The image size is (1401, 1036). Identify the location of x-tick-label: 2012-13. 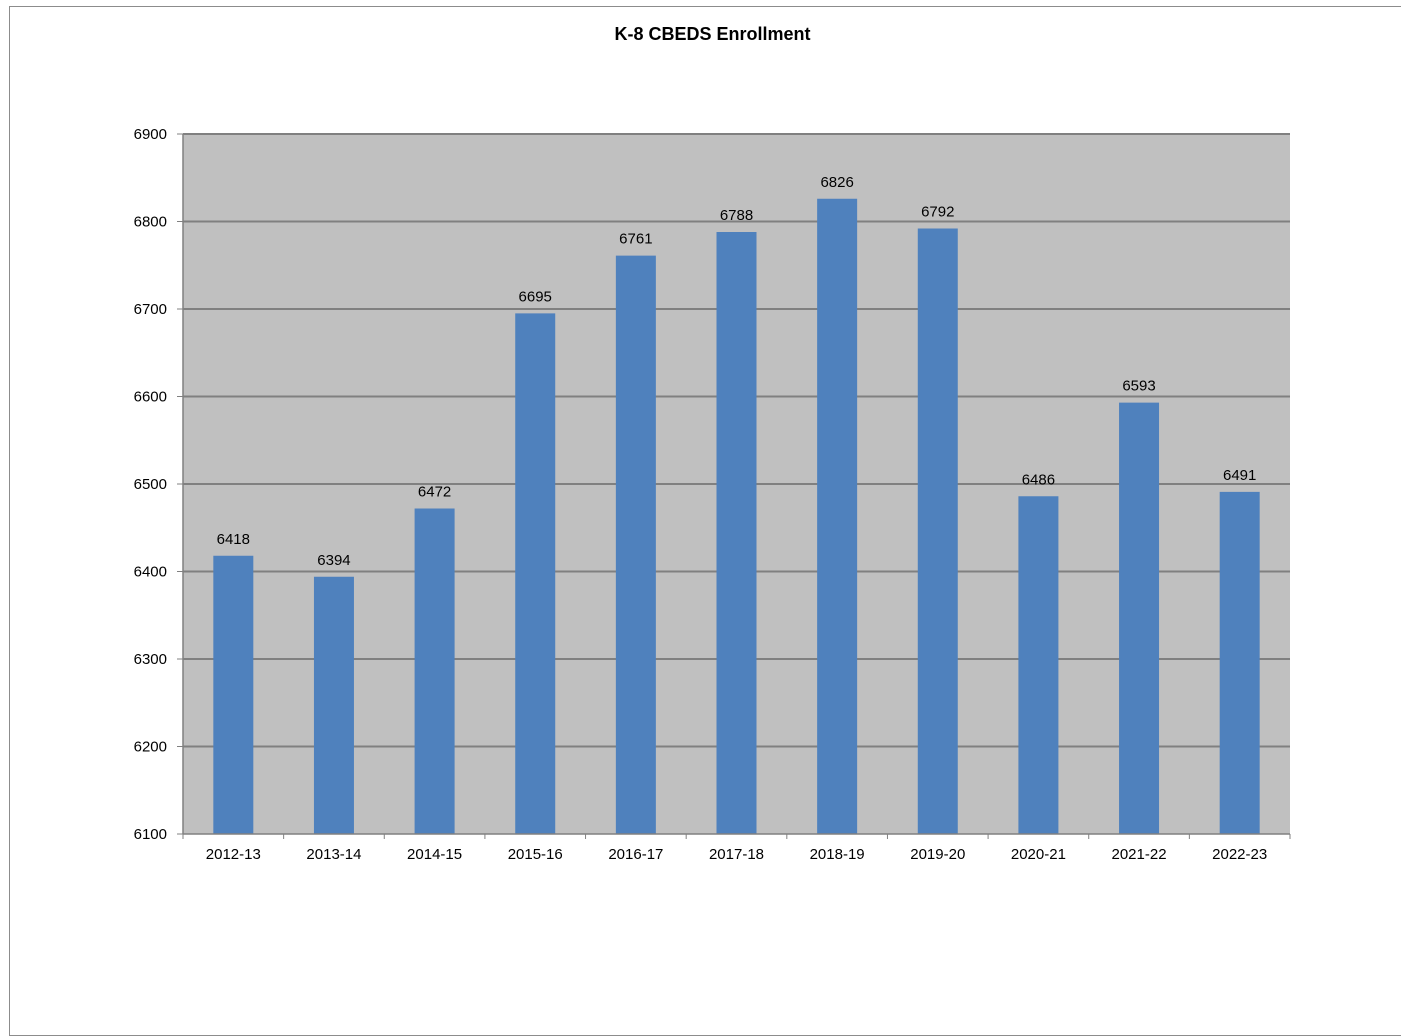
(233, 854).